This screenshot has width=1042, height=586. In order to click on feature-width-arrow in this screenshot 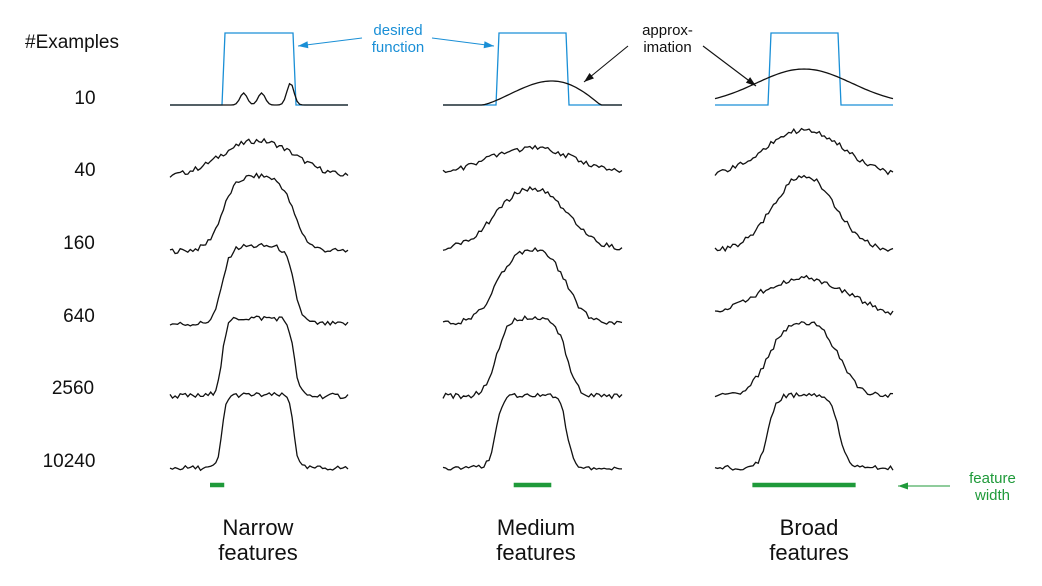, I will do `click(924, 486)`.